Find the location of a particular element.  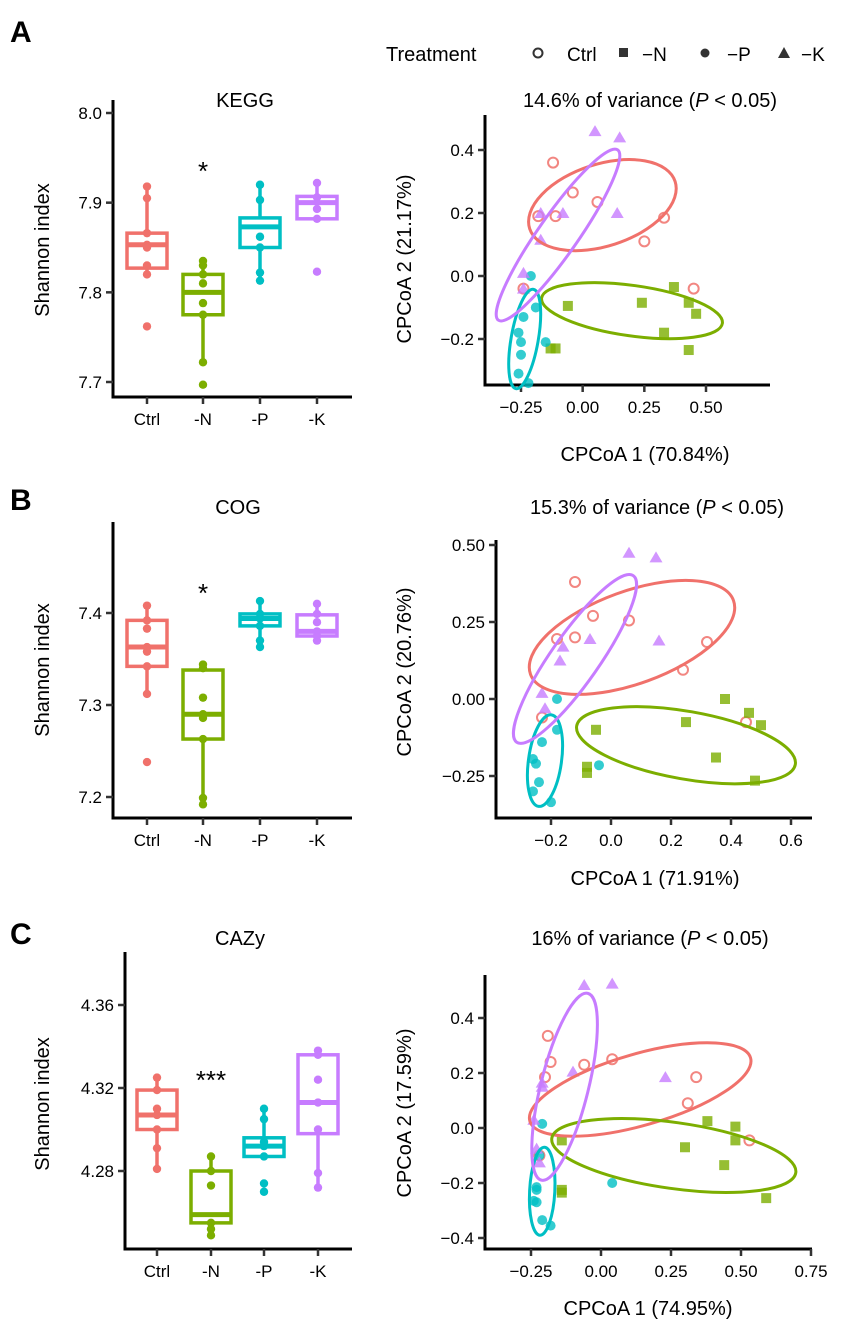

scatter-title-b-suffix: < 0.05) is located at coordinates (750, 508).